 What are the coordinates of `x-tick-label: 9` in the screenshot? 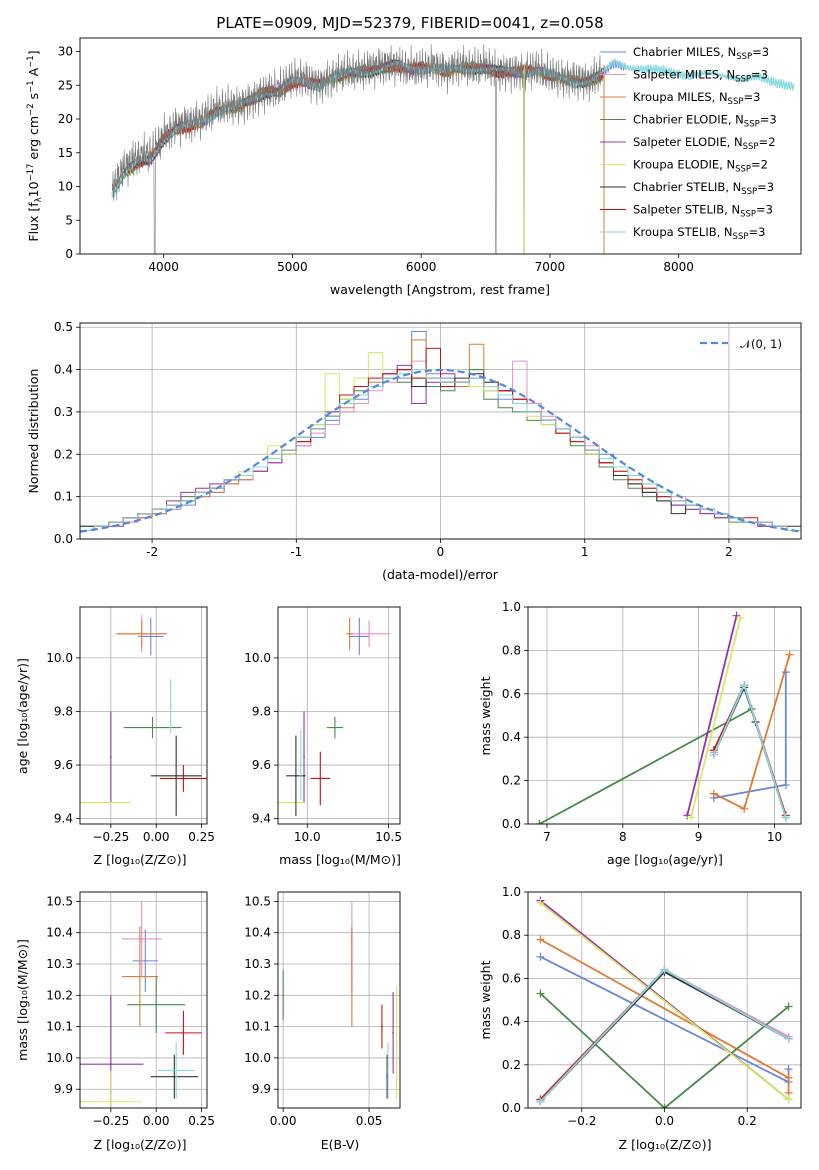 It's located at (699, 837).